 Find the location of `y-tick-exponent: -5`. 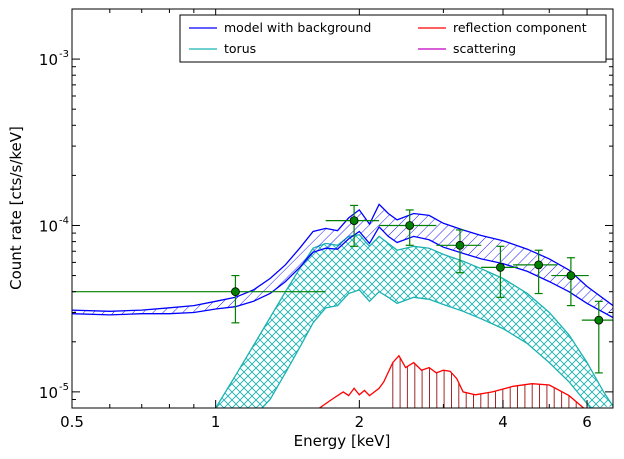

y-tick-exponent: -5 is located at coordinates (64, 387).